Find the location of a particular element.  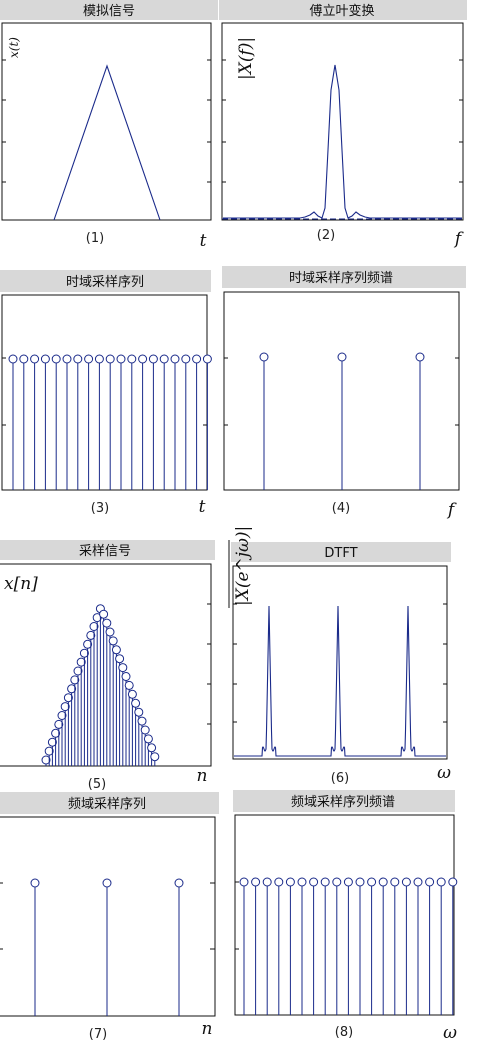

triangle-signal-line is located at coordinates (107, 142).